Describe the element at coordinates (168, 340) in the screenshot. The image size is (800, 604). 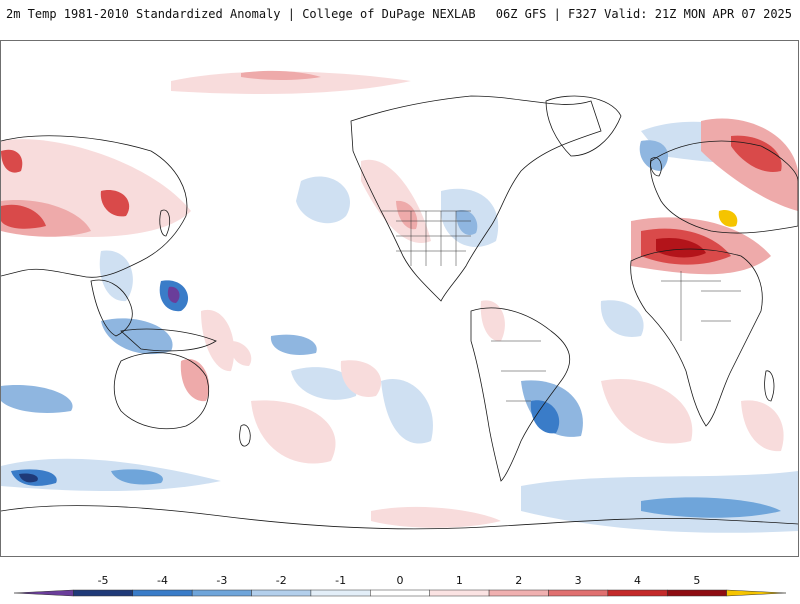
I see `indonesia-coast` at that location.